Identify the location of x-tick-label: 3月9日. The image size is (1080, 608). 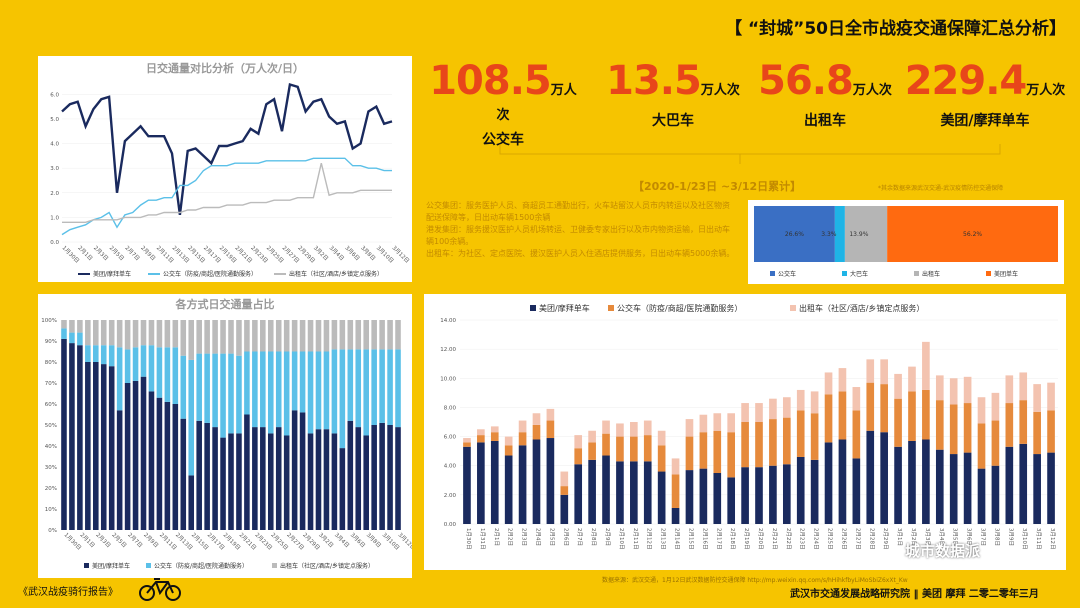
(1010, 537).